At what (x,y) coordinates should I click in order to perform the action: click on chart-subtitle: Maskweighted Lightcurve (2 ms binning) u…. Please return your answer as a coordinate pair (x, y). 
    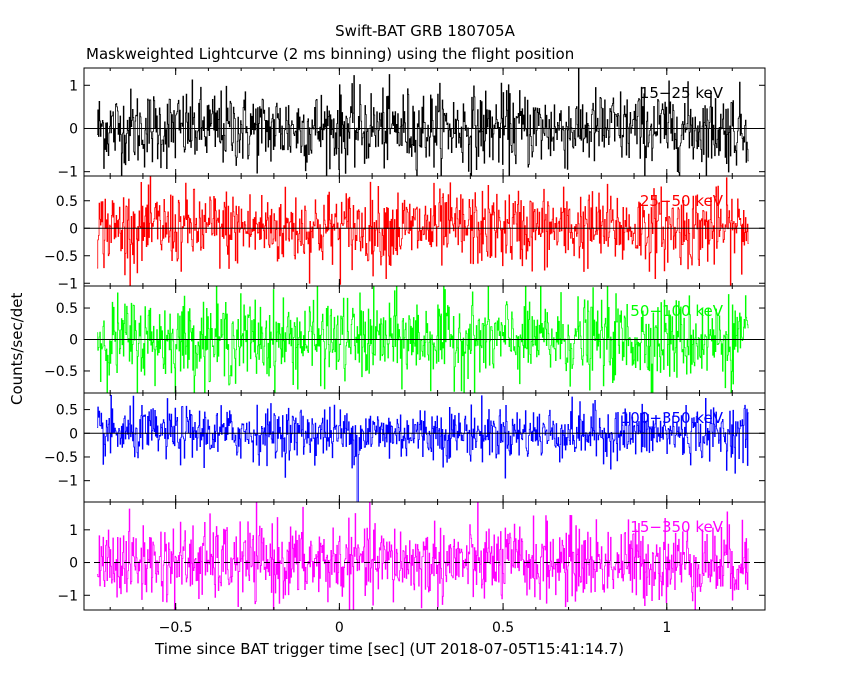
    Looking at the image, I should click on (330, 54).